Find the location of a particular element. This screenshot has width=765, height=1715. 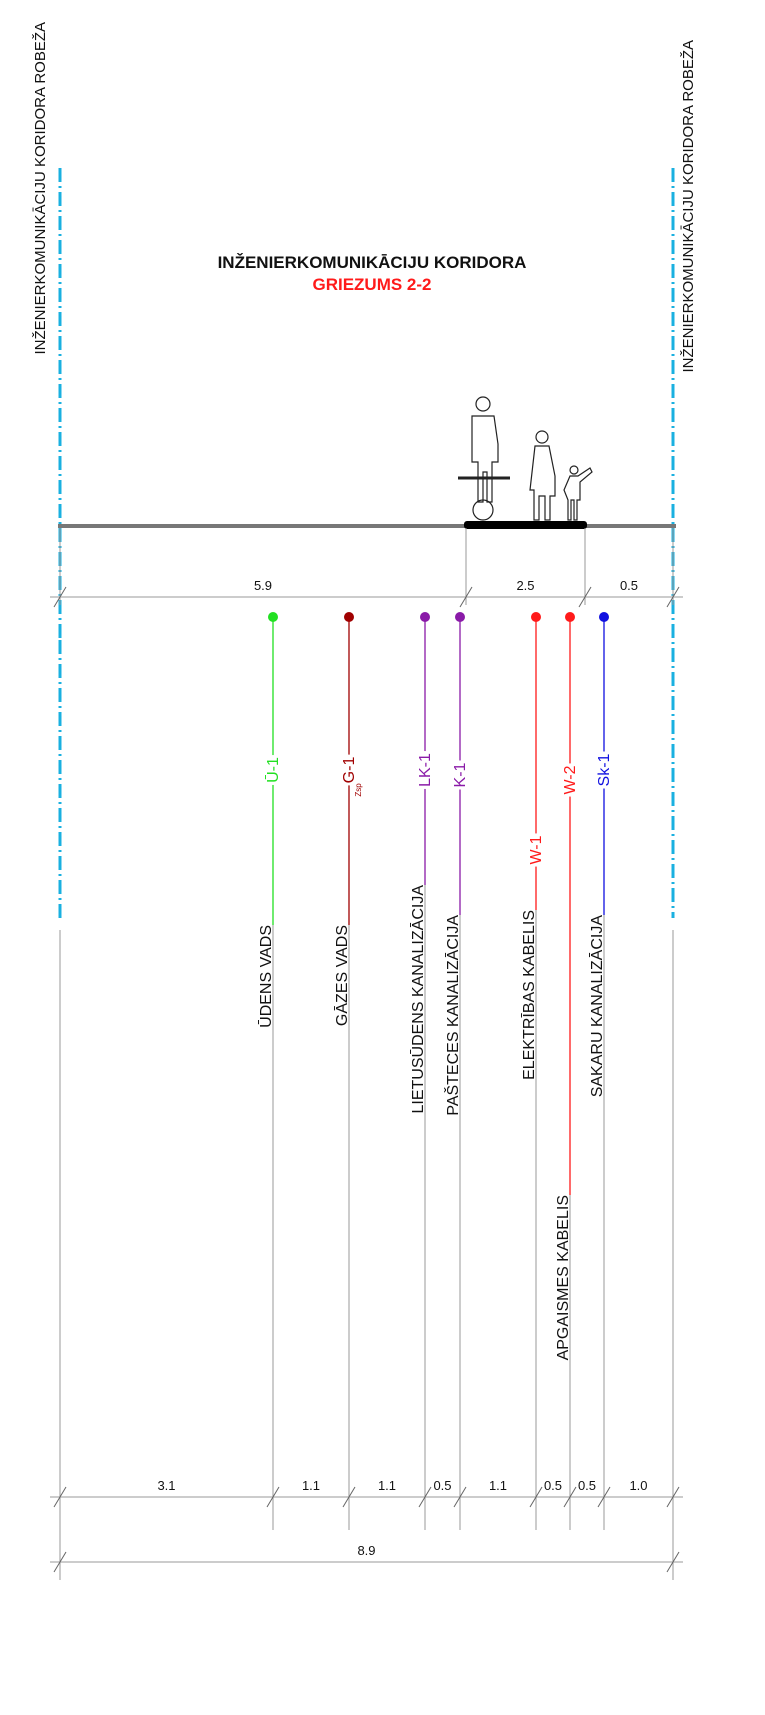

utility-code: Ū-1 is located at coordinates (273, 770).